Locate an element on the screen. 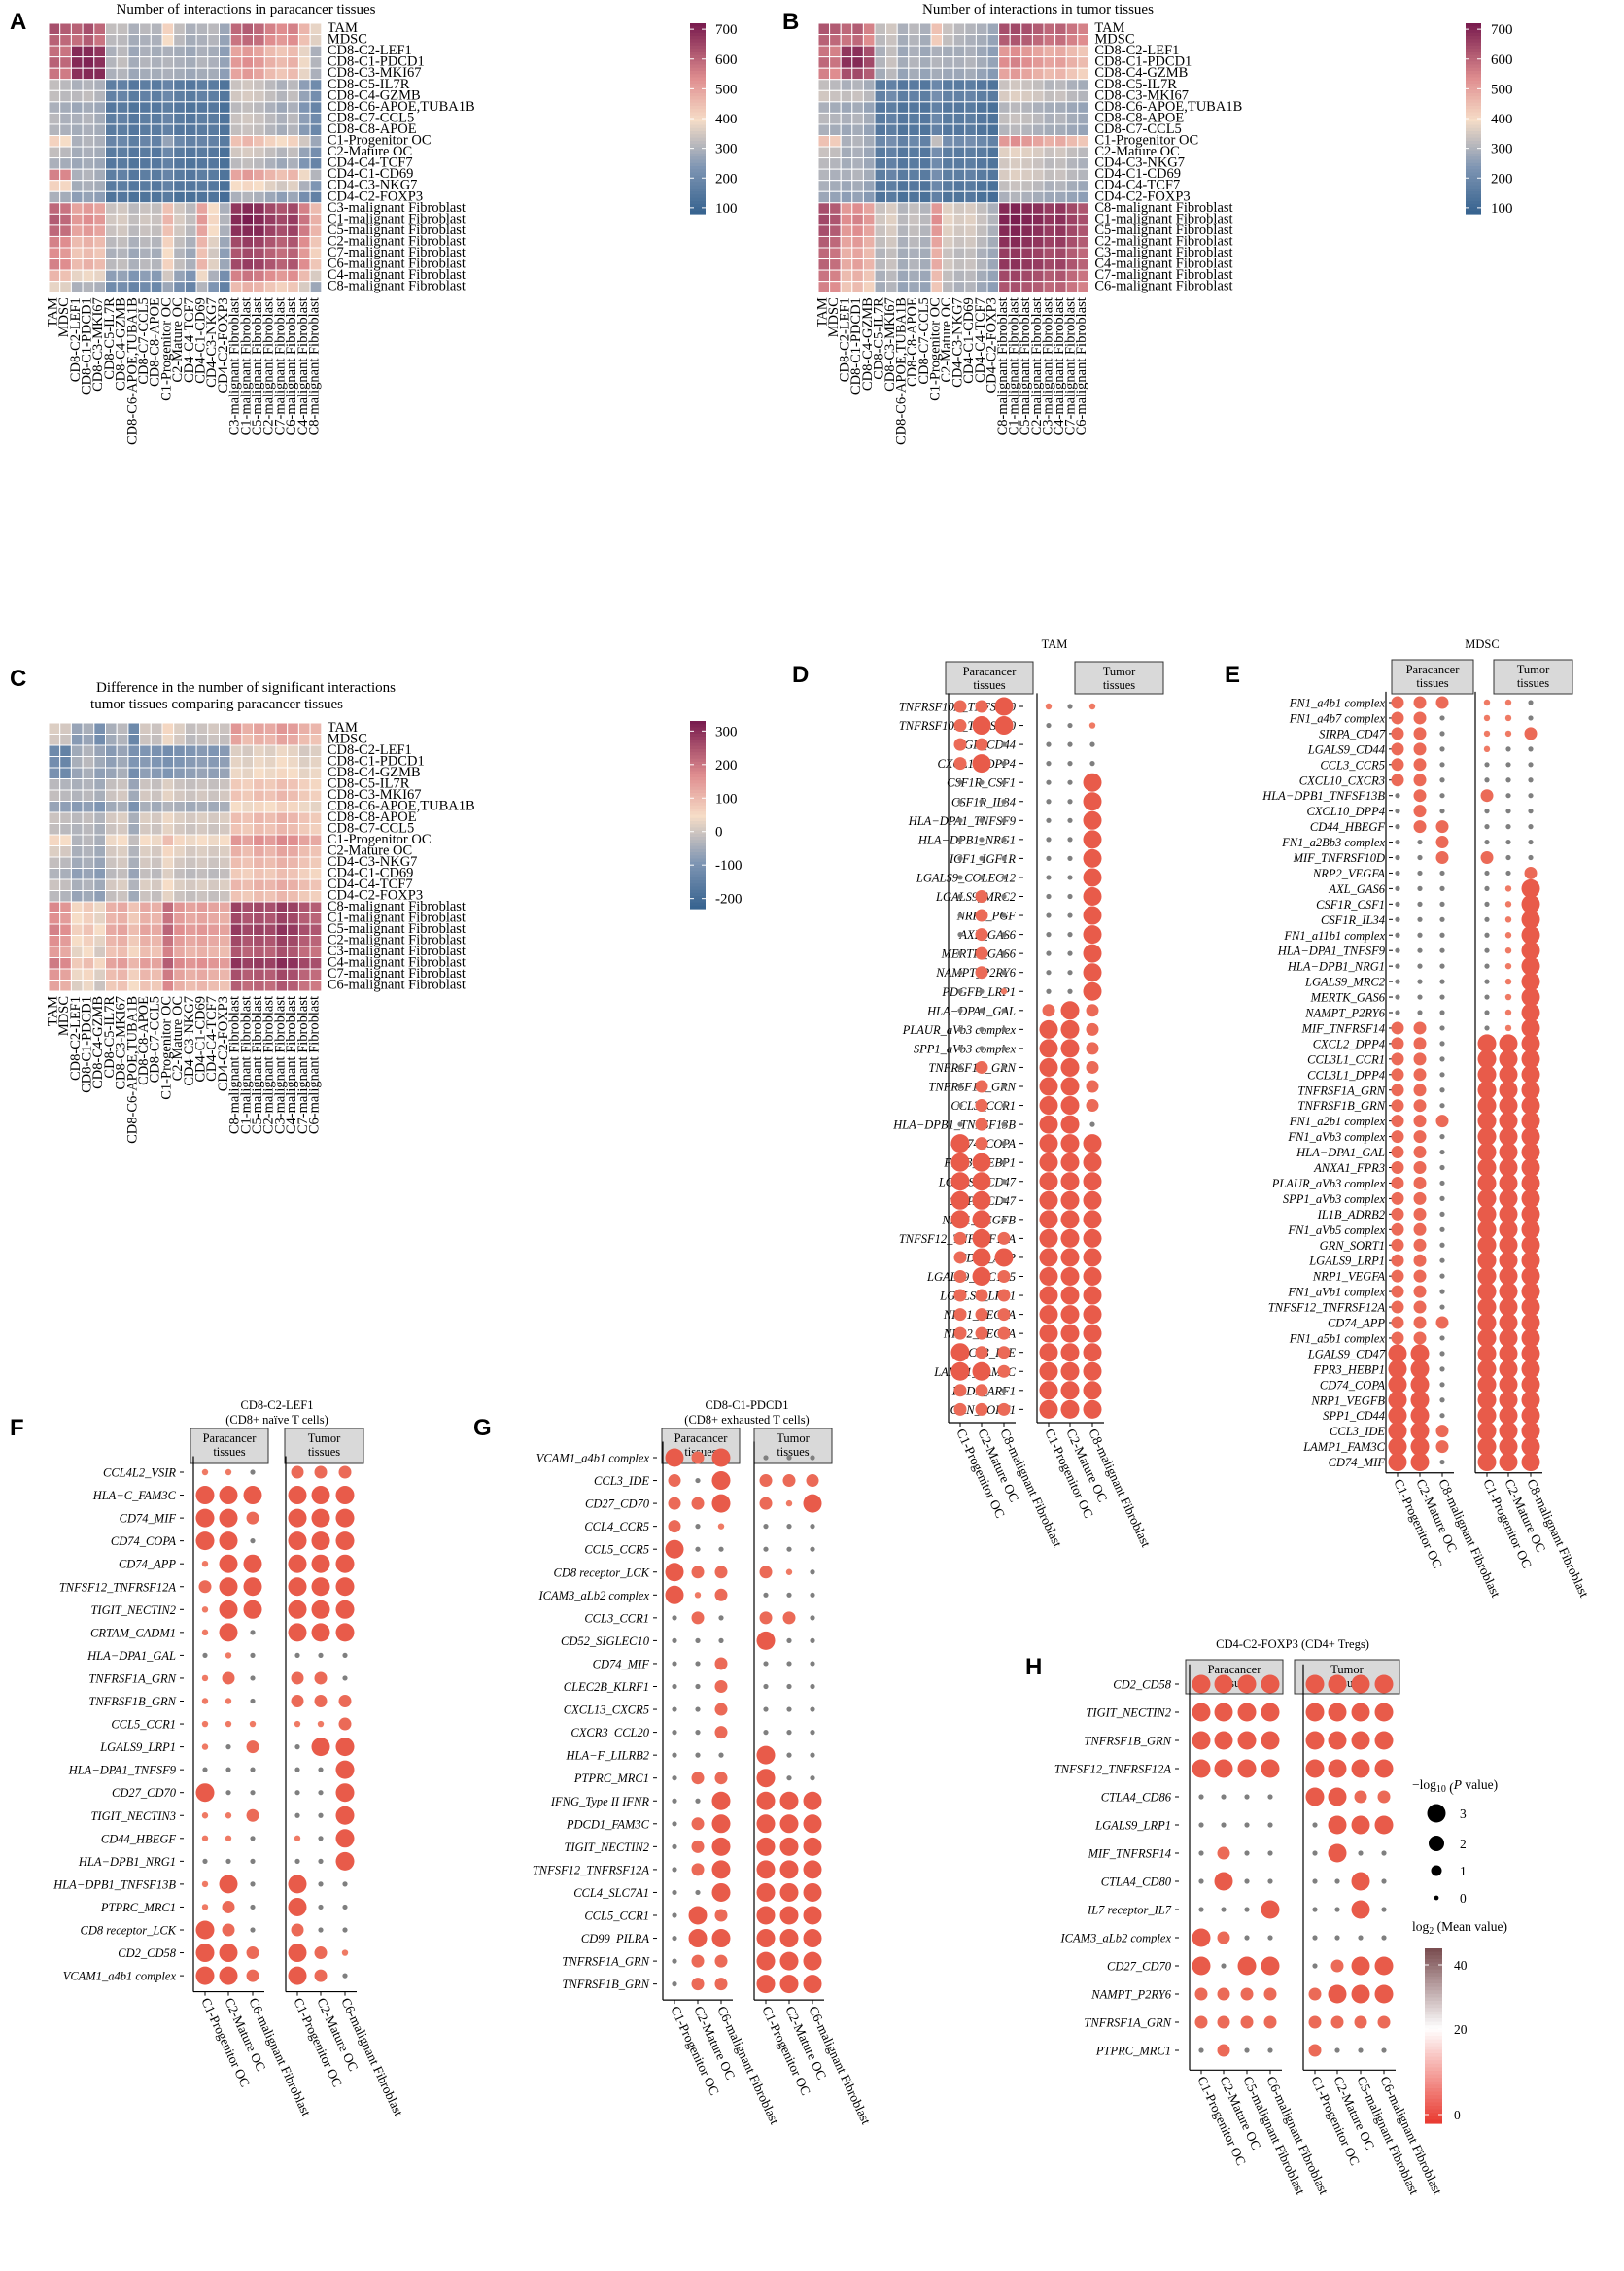 The image size is (1624, 2271). row-label: CCL5_CCR1 is located at coordinates (143, 1725).